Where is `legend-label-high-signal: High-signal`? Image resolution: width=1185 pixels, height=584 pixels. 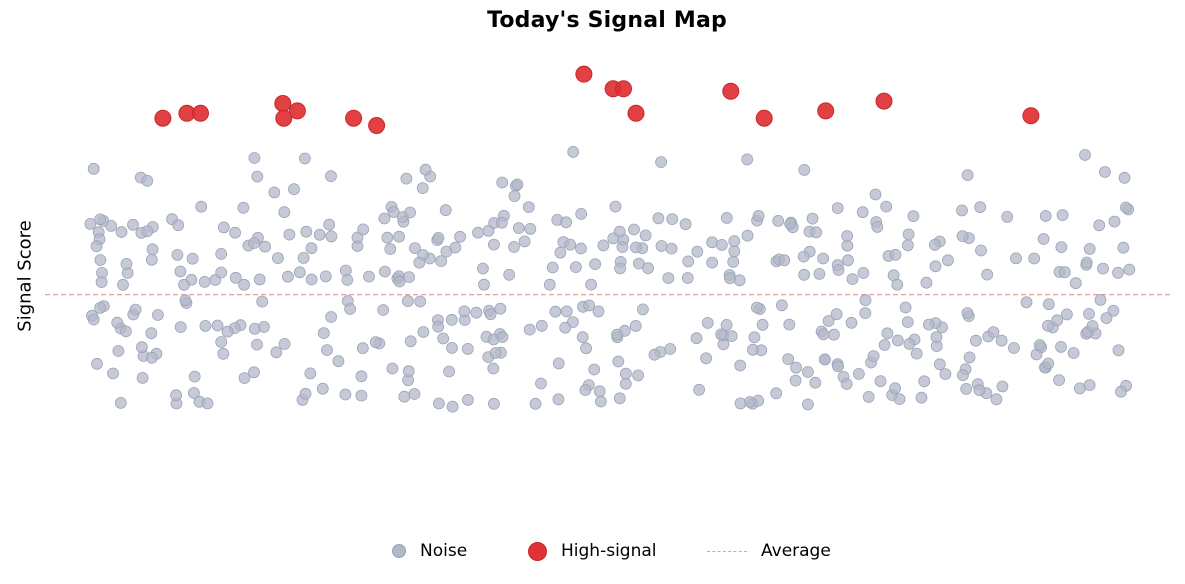
legend-label-high-signal: High-signal is located at coordinates (609, 551).